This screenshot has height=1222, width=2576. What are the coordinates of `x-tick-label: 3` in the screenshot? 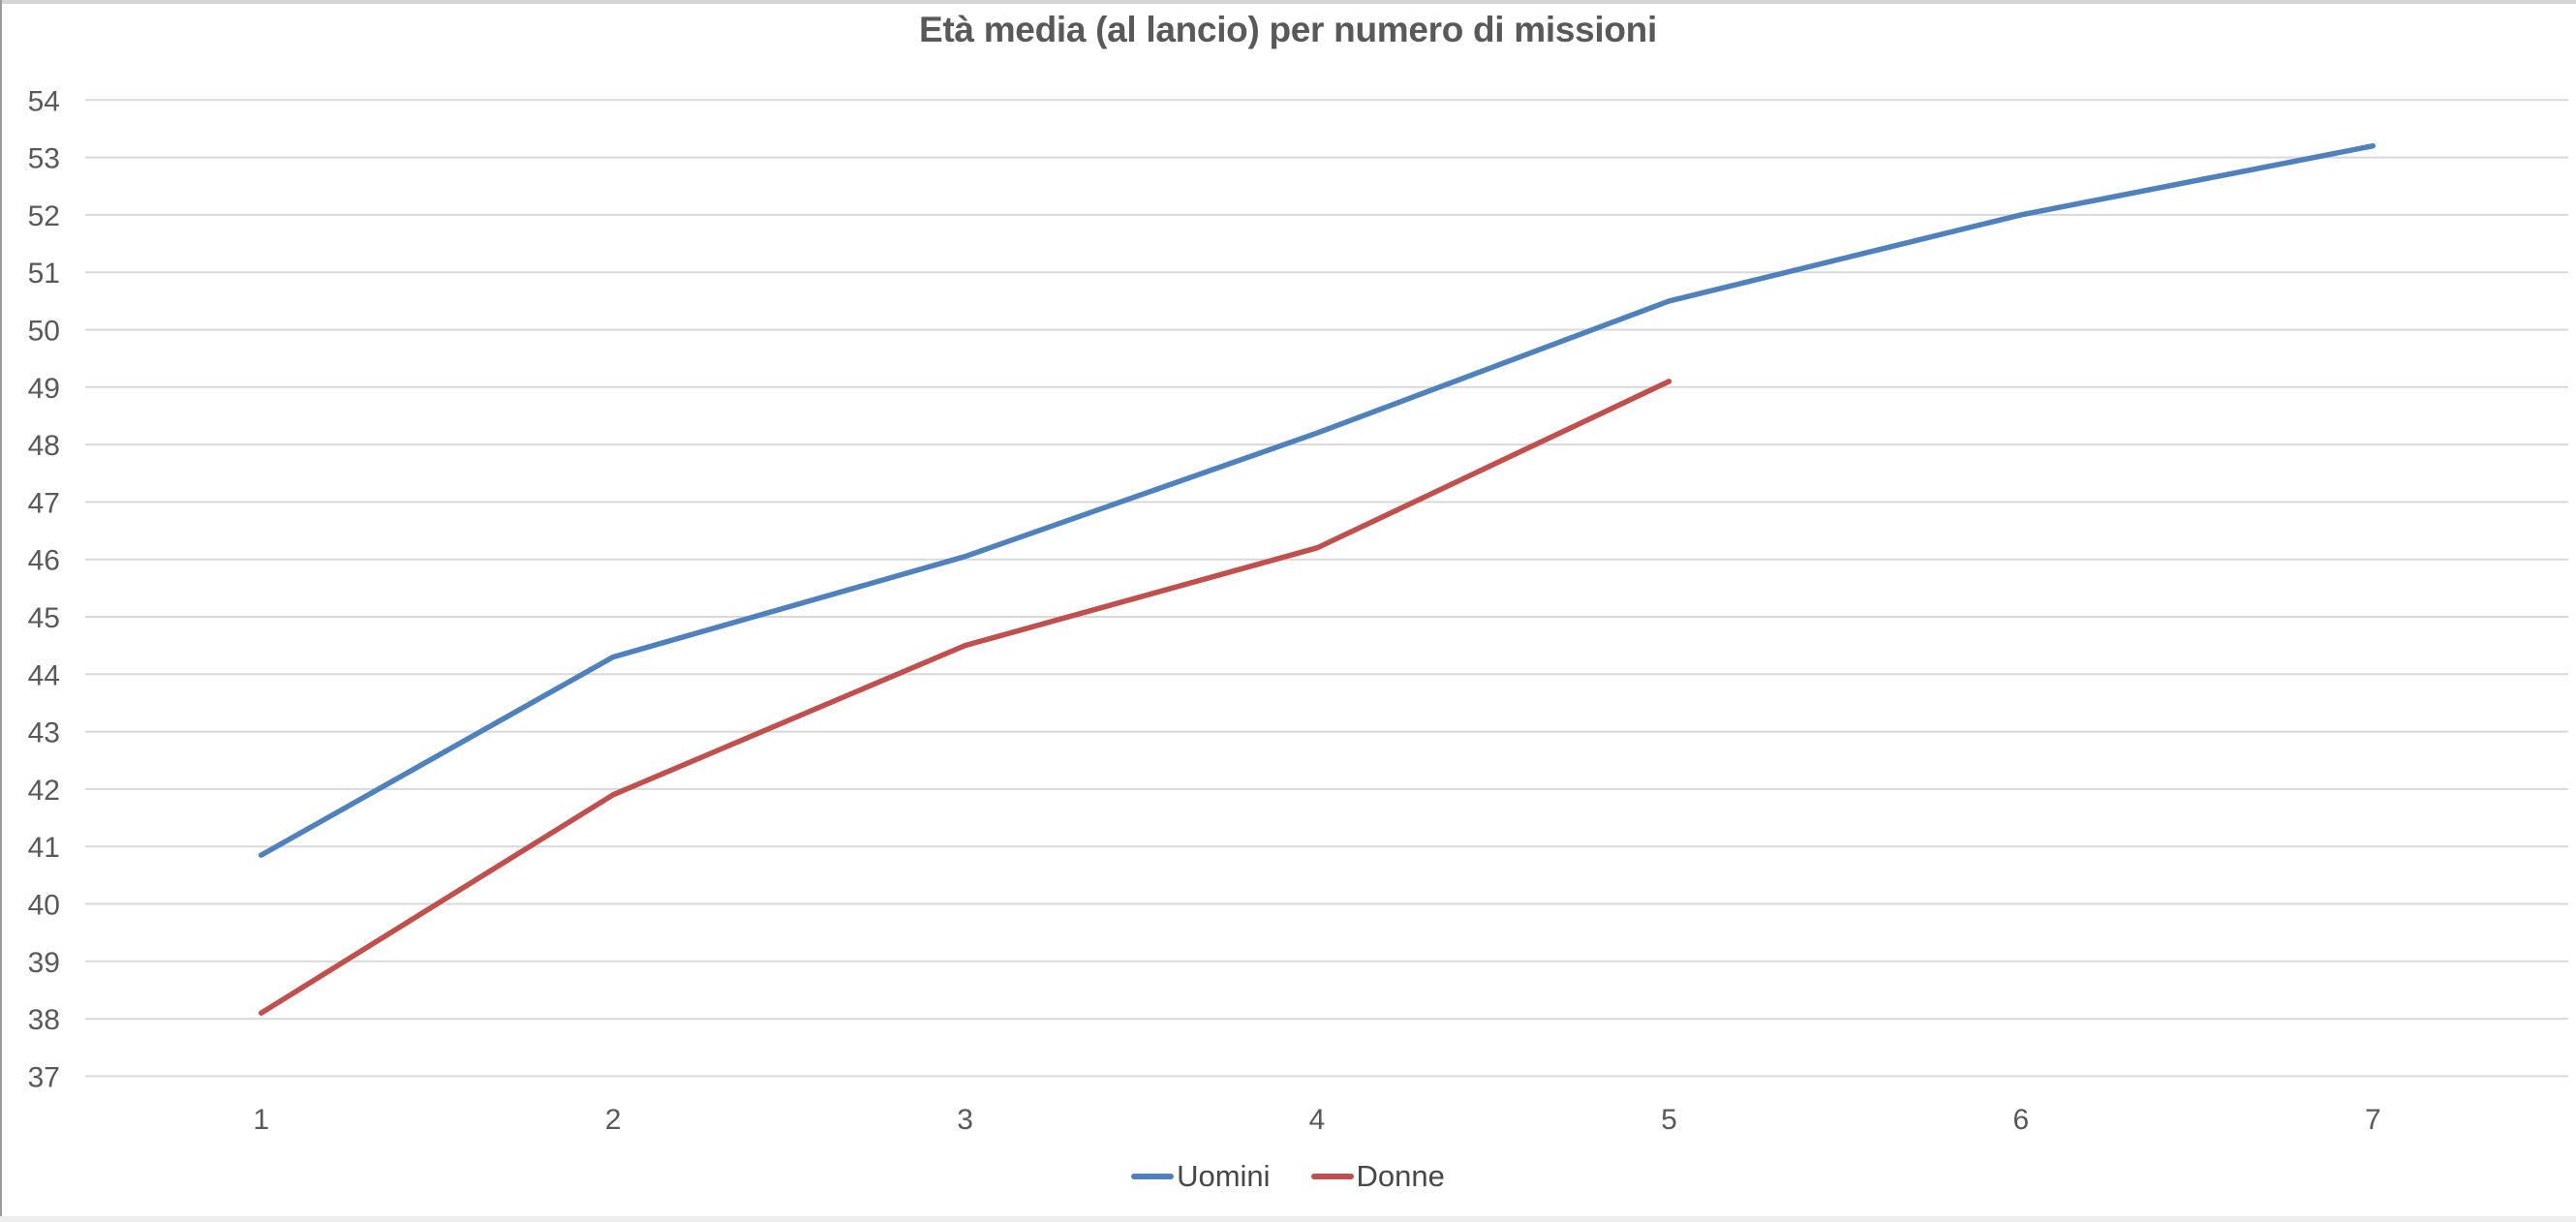 It's located at (965, 1120).